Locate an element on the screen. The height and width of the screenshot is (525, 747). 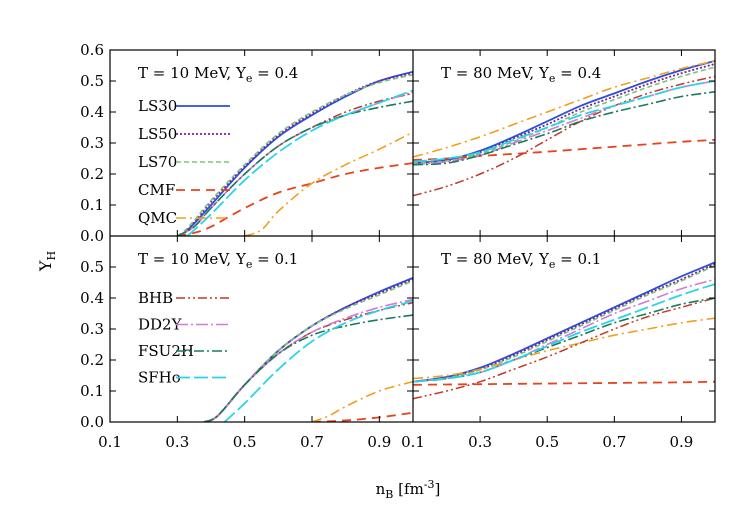
panel-3: T = 10 MeV, Ye = 0.1 BHB DD2Y FSU2H SFHo is located at coordinates (275, 336).